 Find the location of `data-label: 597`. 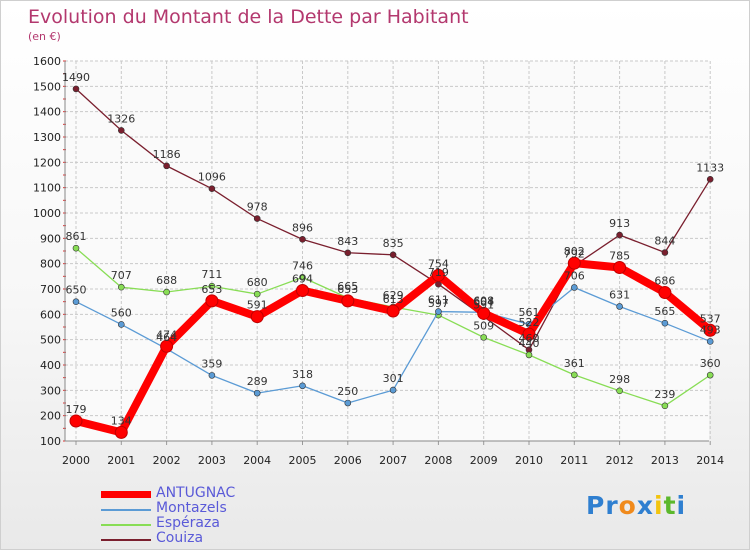

data-label: 597 is located at coordinates (438, 303).